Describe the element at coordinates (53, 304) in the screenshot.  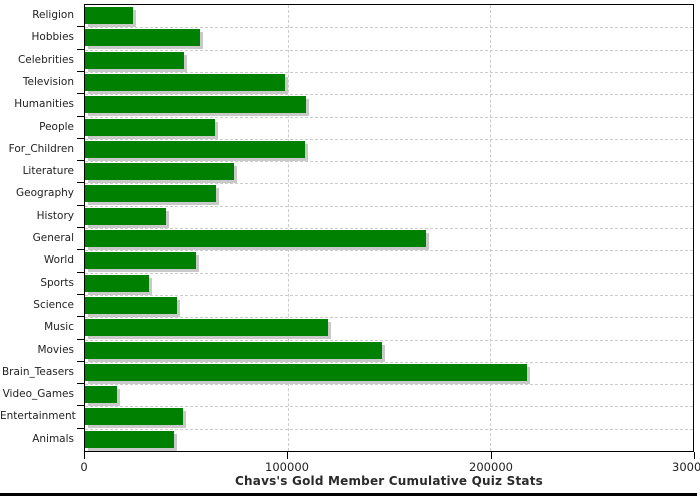
I see `category-label: Science` at that location.